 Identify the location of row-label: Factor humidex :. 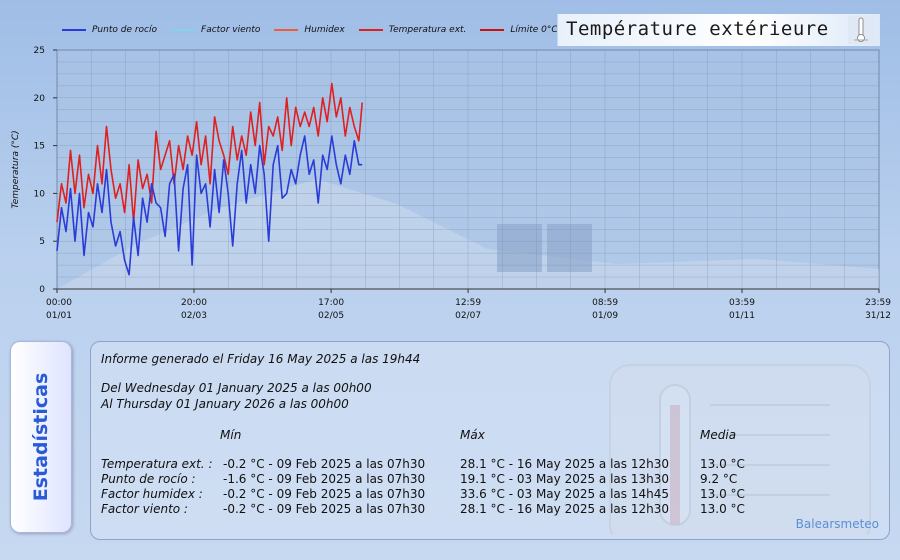
(152, 494).